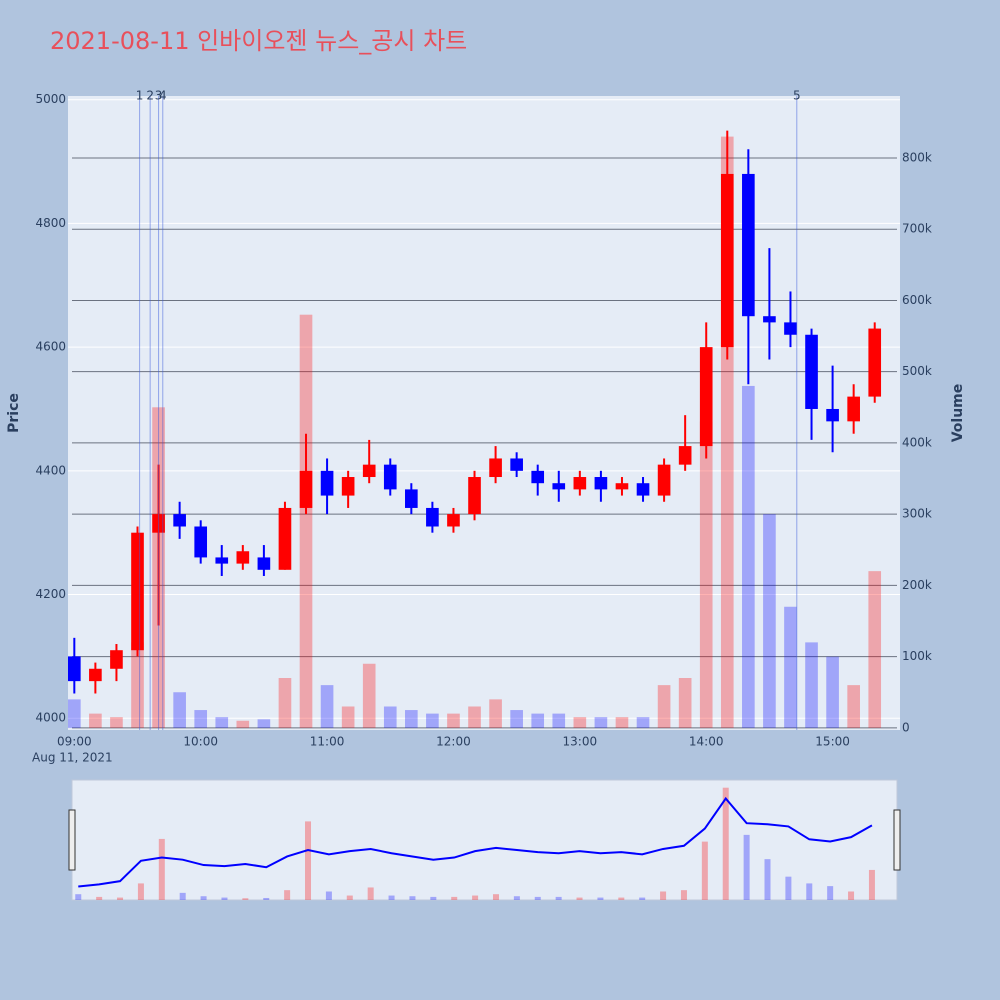  Describe the element at coordinates (72, 758) in the screenshot. I see `x-date-label: Aug 11, 2021` at that location.